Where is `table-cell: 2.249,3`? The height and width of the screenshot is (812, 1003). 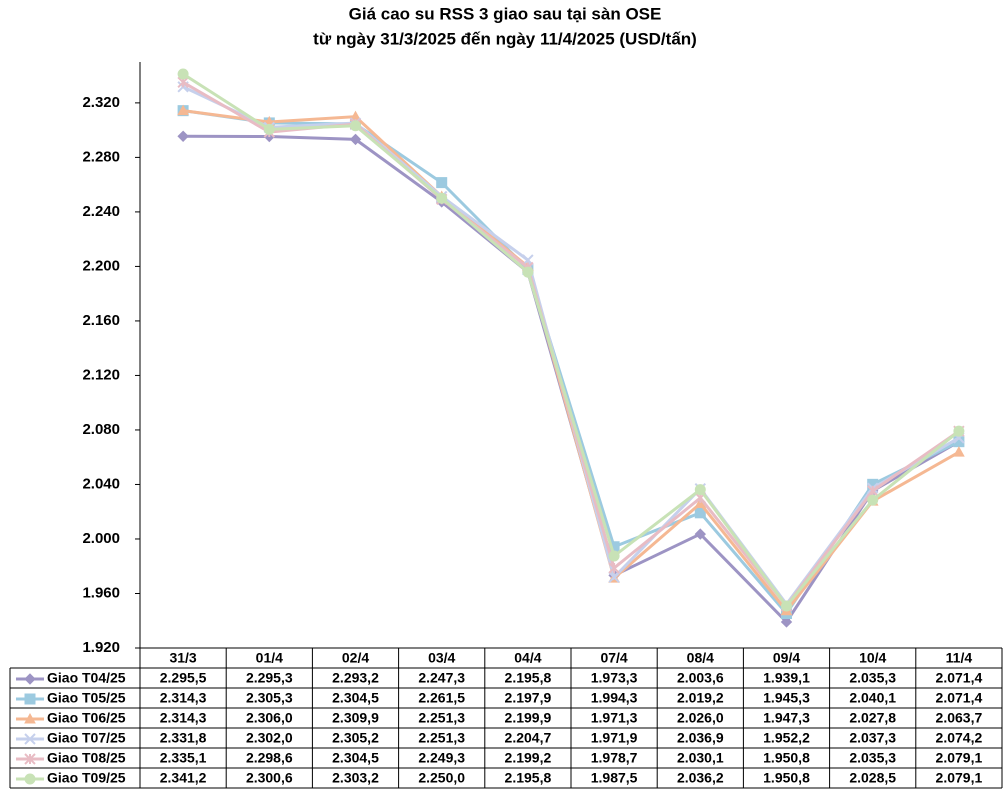 table-cell: 2.249,3 is located at coordinates (441, 758).